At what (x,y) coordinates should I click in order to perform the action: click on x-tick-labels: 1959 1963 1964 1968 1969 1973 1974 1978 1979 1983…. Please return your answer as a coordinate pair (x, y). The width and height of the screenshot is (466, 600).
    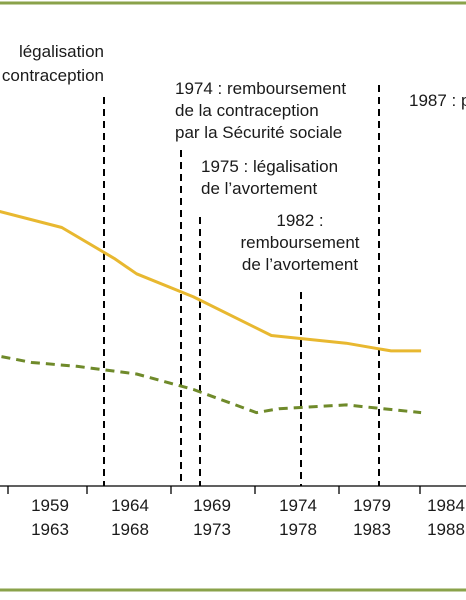
    Looking at the image, I should click on (248, 517).